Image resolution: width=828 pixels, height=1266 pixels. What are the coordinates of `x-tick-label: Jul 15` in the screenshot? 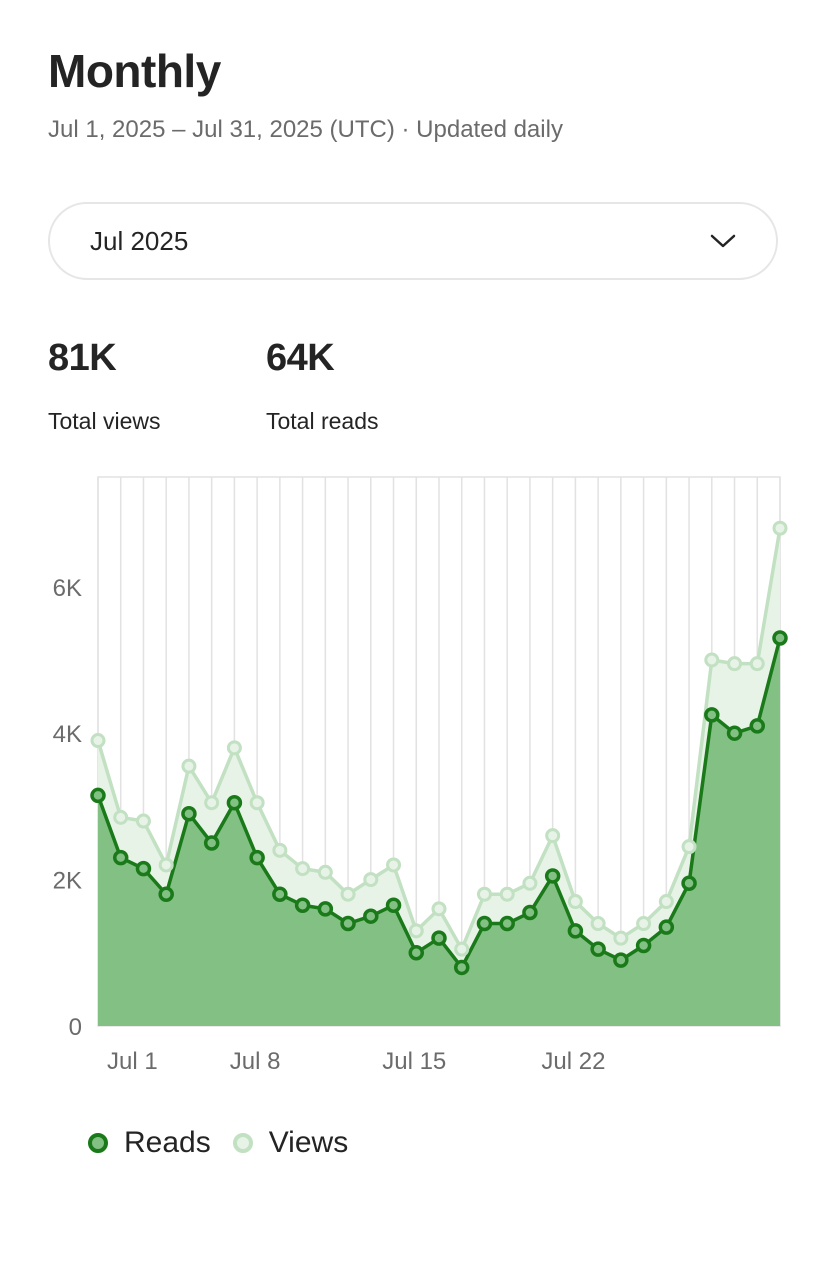 It's located at (414, 1061).